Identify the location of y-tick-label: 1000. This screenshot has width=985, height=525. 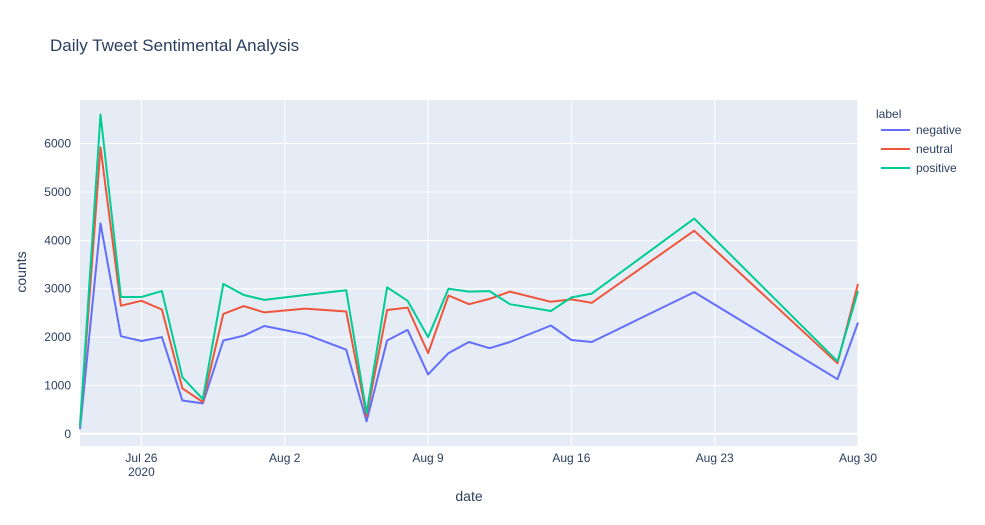
(57, 386).